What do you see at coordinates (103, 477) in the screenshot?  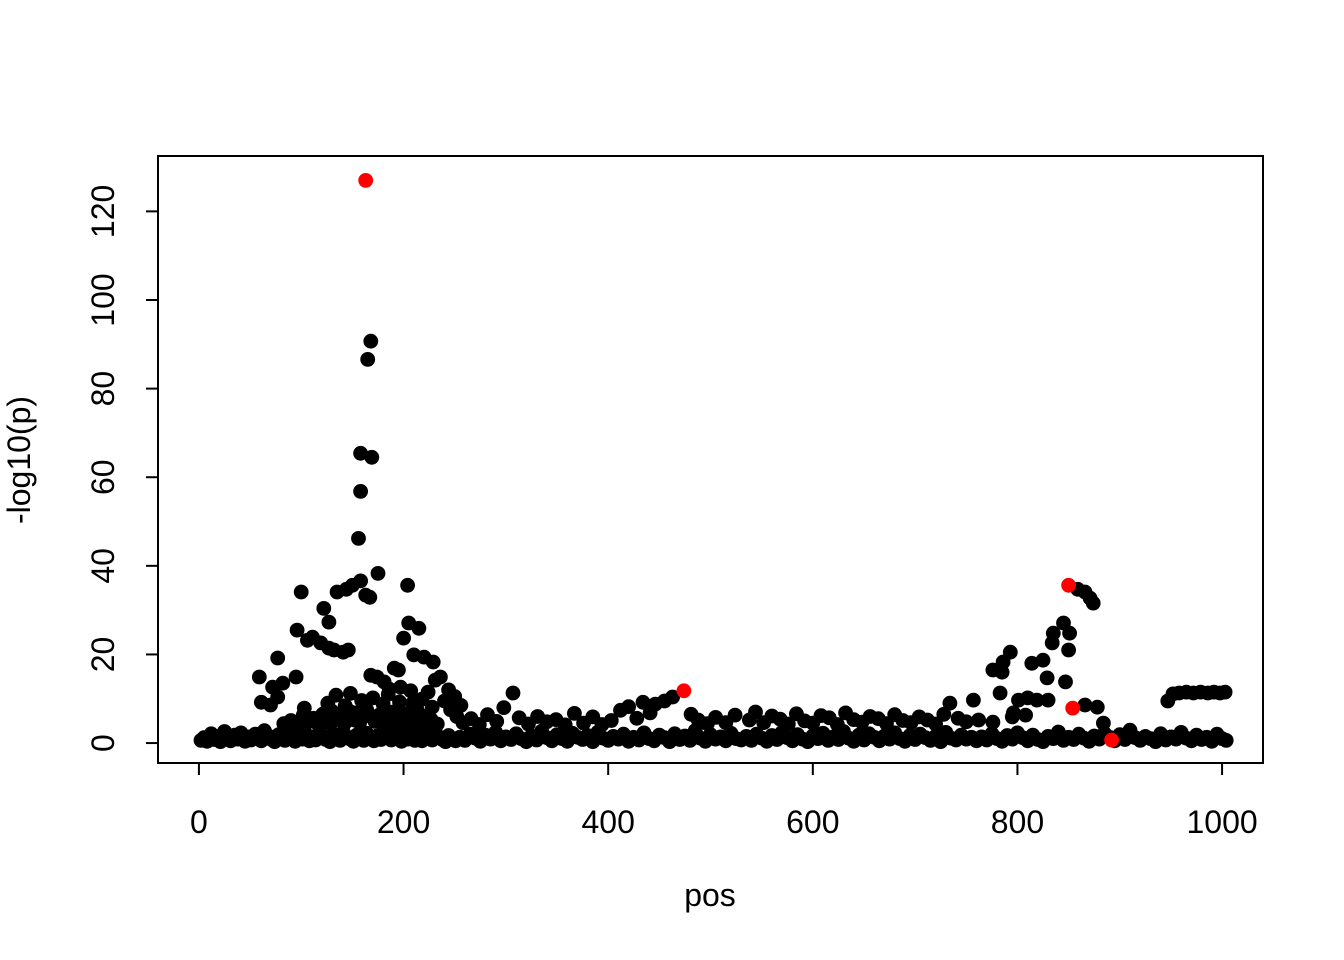 I see `y-tick-label: 60` at bounding box center [103, 477].